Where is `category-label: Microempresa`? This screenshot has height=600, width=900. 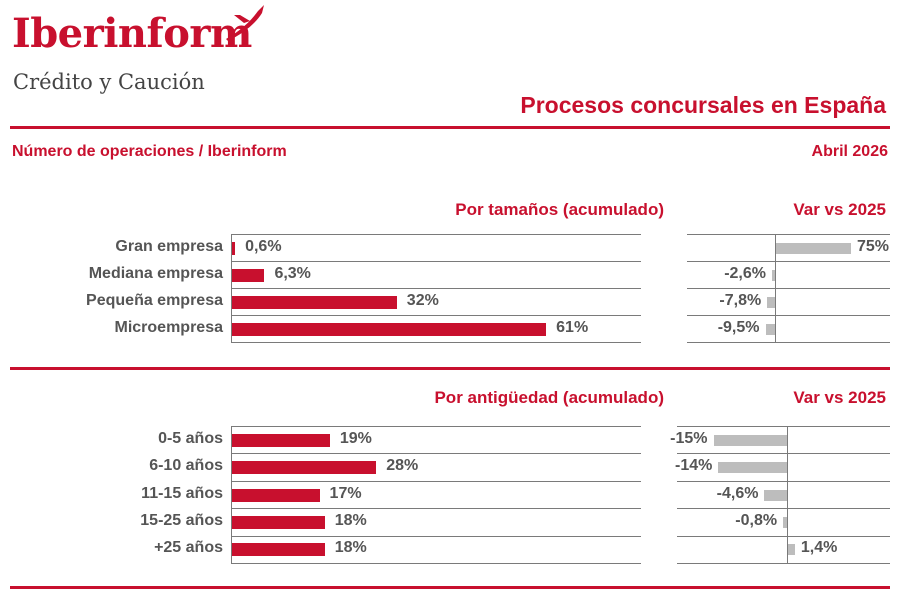
category-label: Microempresa is located at coordinates (169, 327).